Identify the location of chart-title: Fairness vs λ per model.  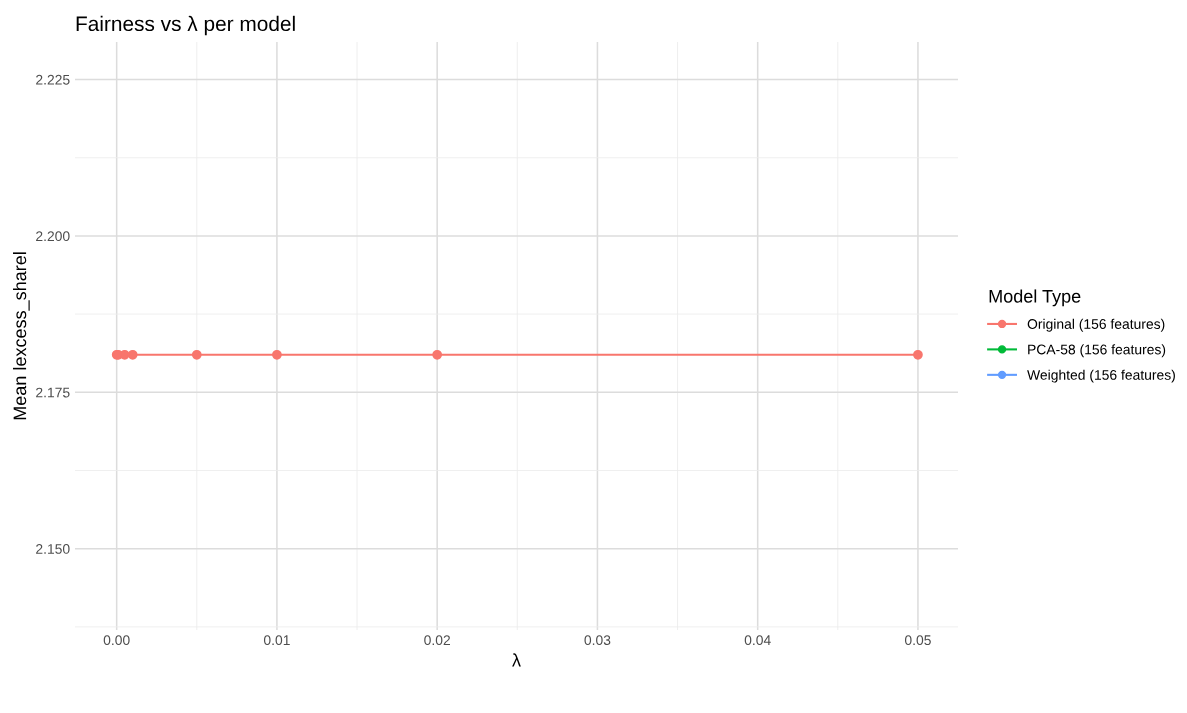
(185, 25).